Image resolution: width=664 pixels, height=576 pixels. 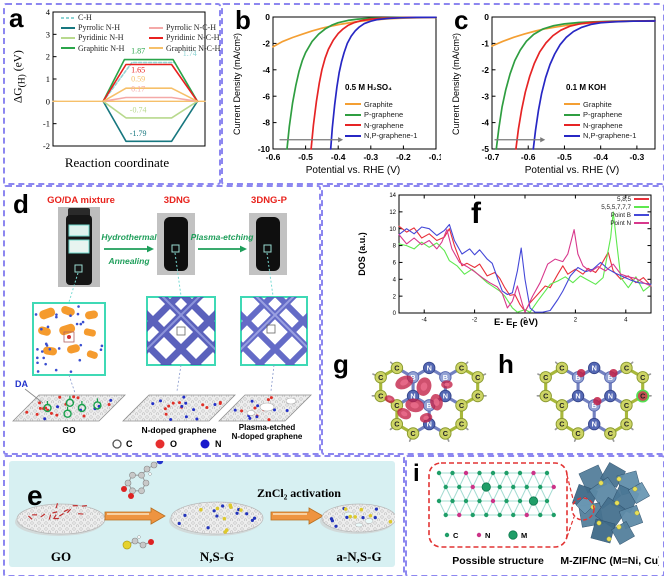 What do you see at coordinates (617, 223) in the screenshot?
I see `legend-item: Point N` at bounding box center [617, 223].